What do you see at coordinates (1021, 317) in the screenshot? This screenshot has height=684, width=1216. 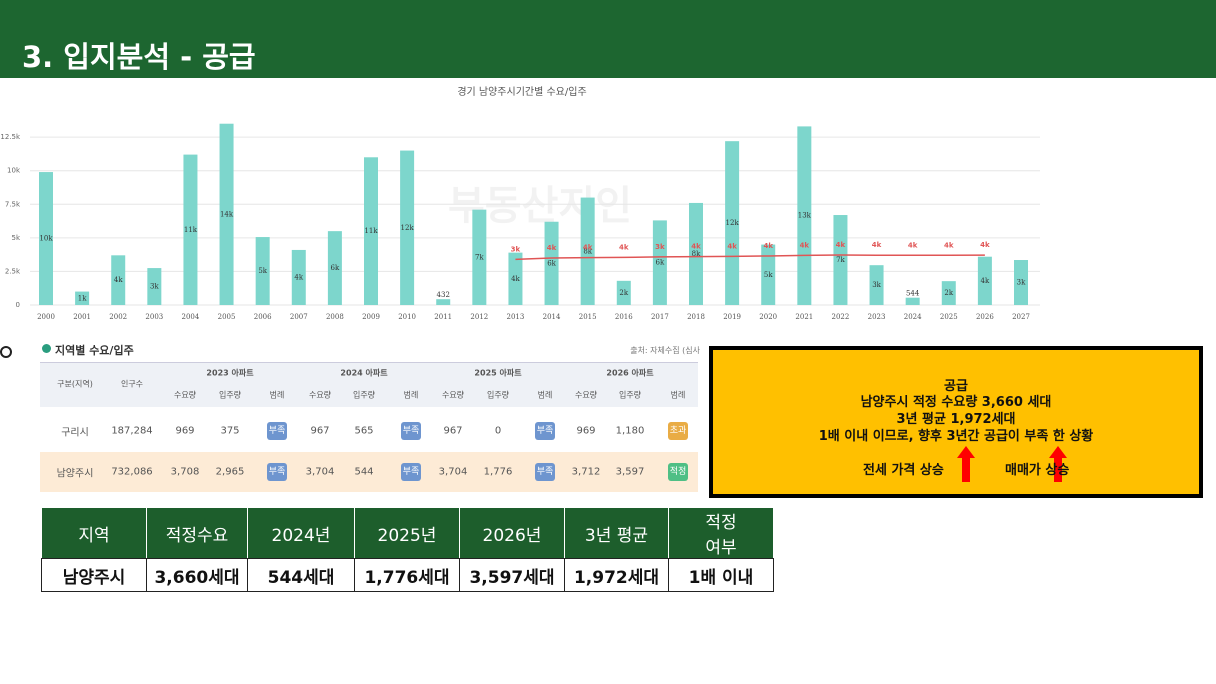 I see `x-tick-label: 2027` at bounding box center [1021, 317].